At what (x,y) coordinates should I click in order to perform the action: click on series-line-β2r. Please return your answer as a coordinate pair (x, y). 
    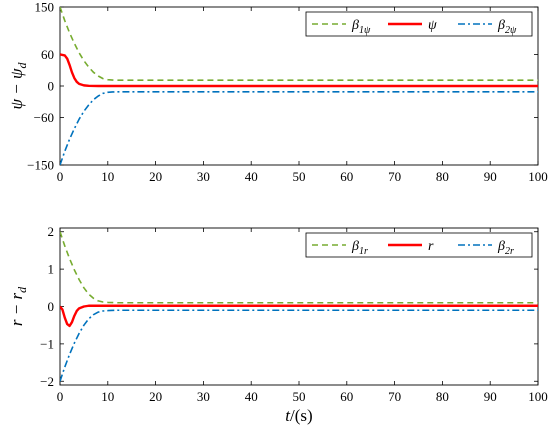
    Looking at the image, I should click on (299, 345).